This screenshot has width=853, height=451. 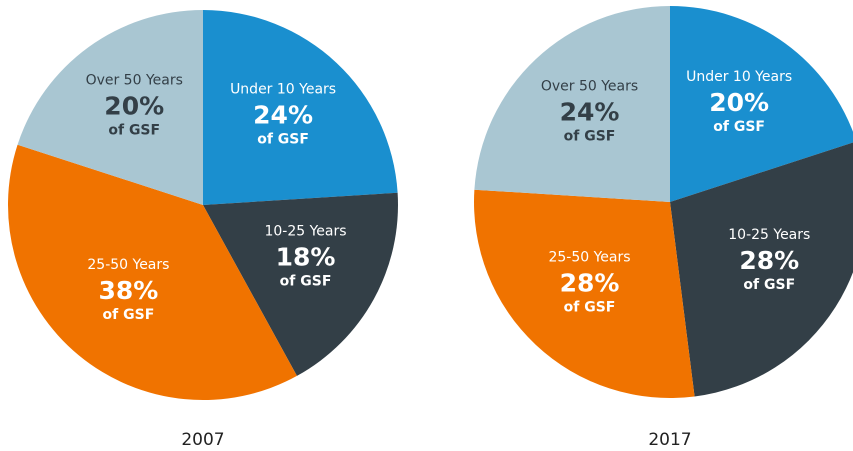 What do you see at coordinates (306, 256) in the screenshot?
I see `slice-value: 18%` at bounding box center [306, 256].